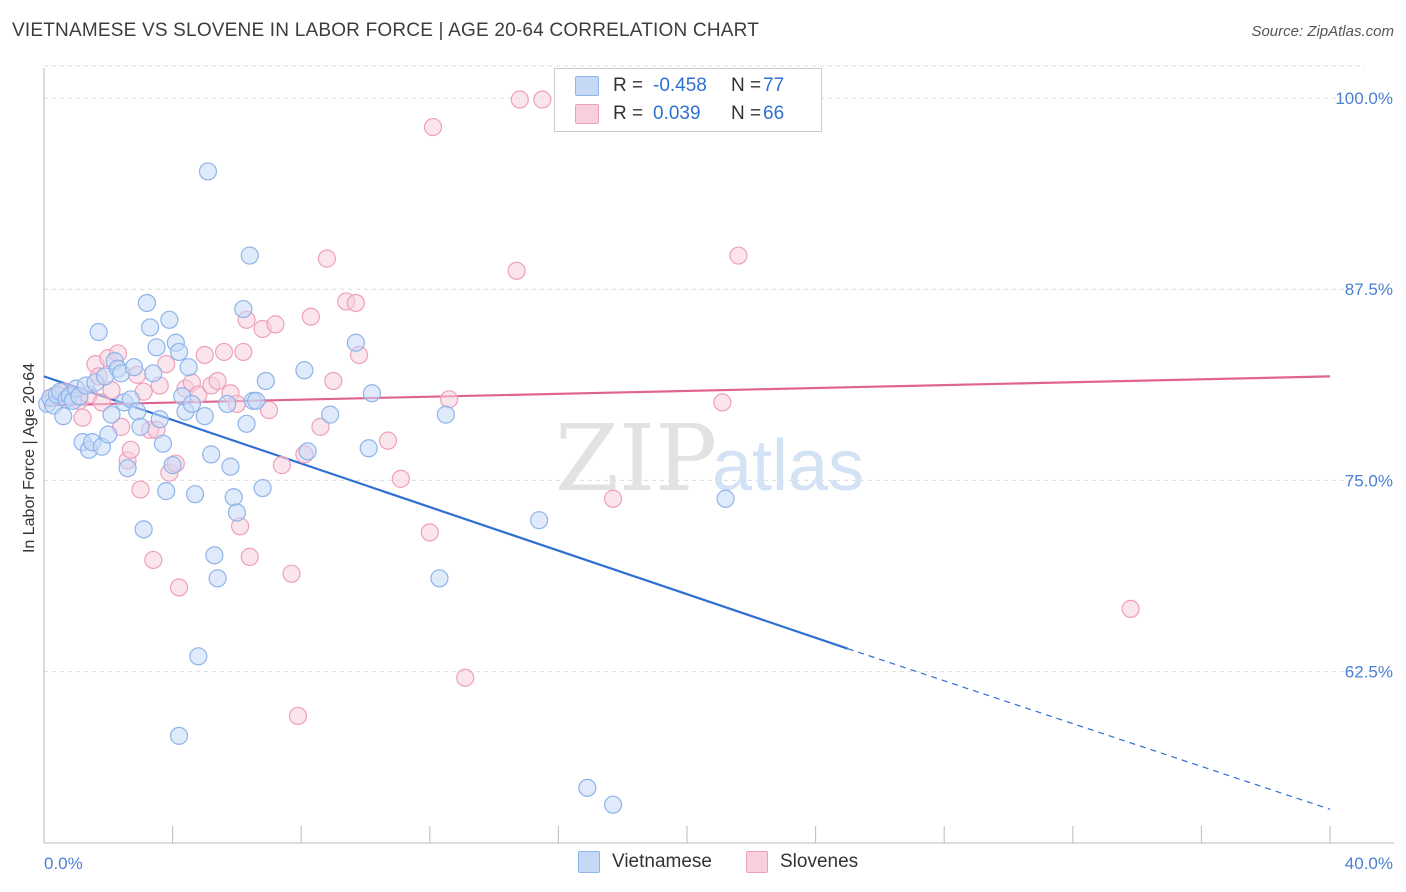 The height and width of the screenshot is (892, 1406). Describe the element at coordinates (802, 862) in the screenshot. I see `legend-item-slovenes: Slovenes` at that location.